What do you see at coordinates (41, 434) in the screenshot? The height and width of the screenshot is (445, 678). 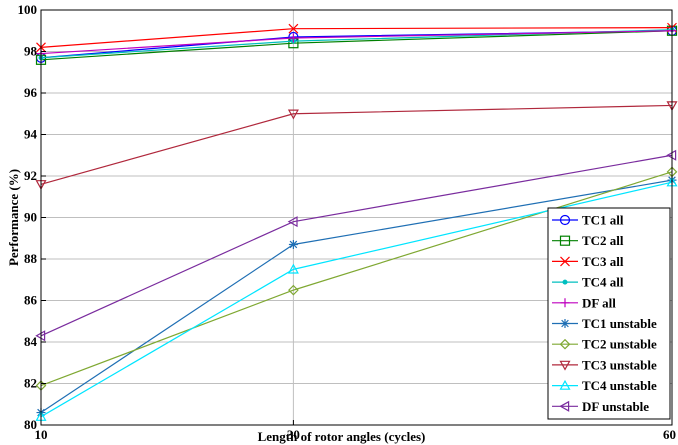 I see `x-tick-label: 10` at bounding box center [41, 434].